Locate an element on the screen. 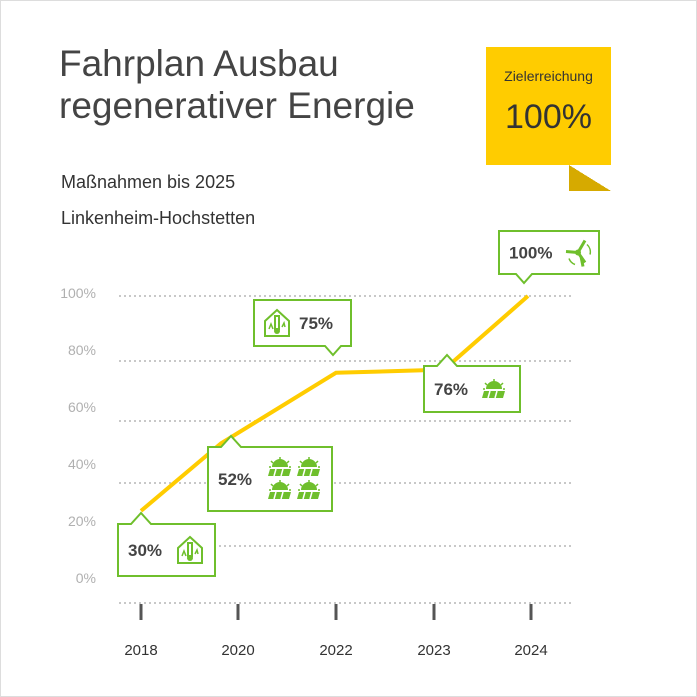 This screenshot has height=697, width=697. subtitle-location: Linkenheim-Hochstetten is located at coordinates (158, 218).